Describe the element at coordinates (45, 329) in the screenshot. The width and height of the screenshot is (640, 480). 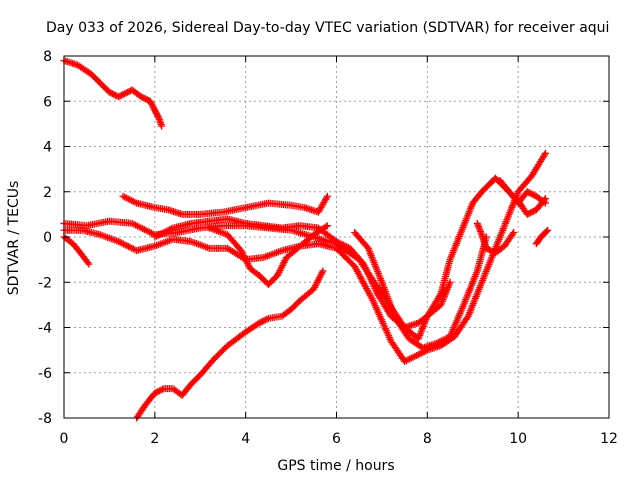
I see `y-tick-label: -4` at that location.